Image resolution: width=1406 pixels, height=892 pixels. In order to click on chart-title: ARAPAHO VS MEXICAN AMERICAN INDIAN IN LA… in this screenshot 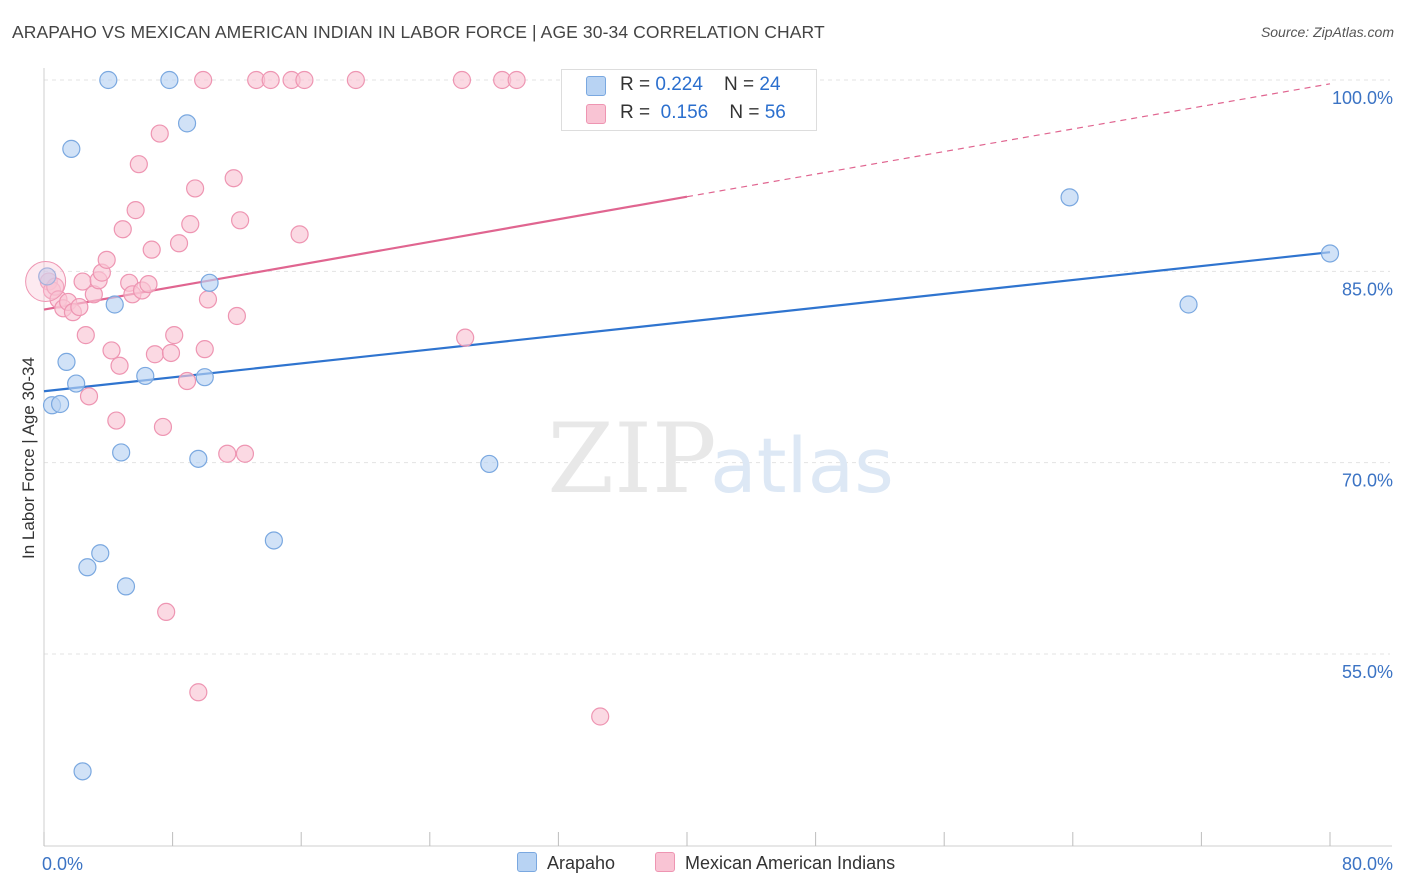, I will do `click(418, 32)`.